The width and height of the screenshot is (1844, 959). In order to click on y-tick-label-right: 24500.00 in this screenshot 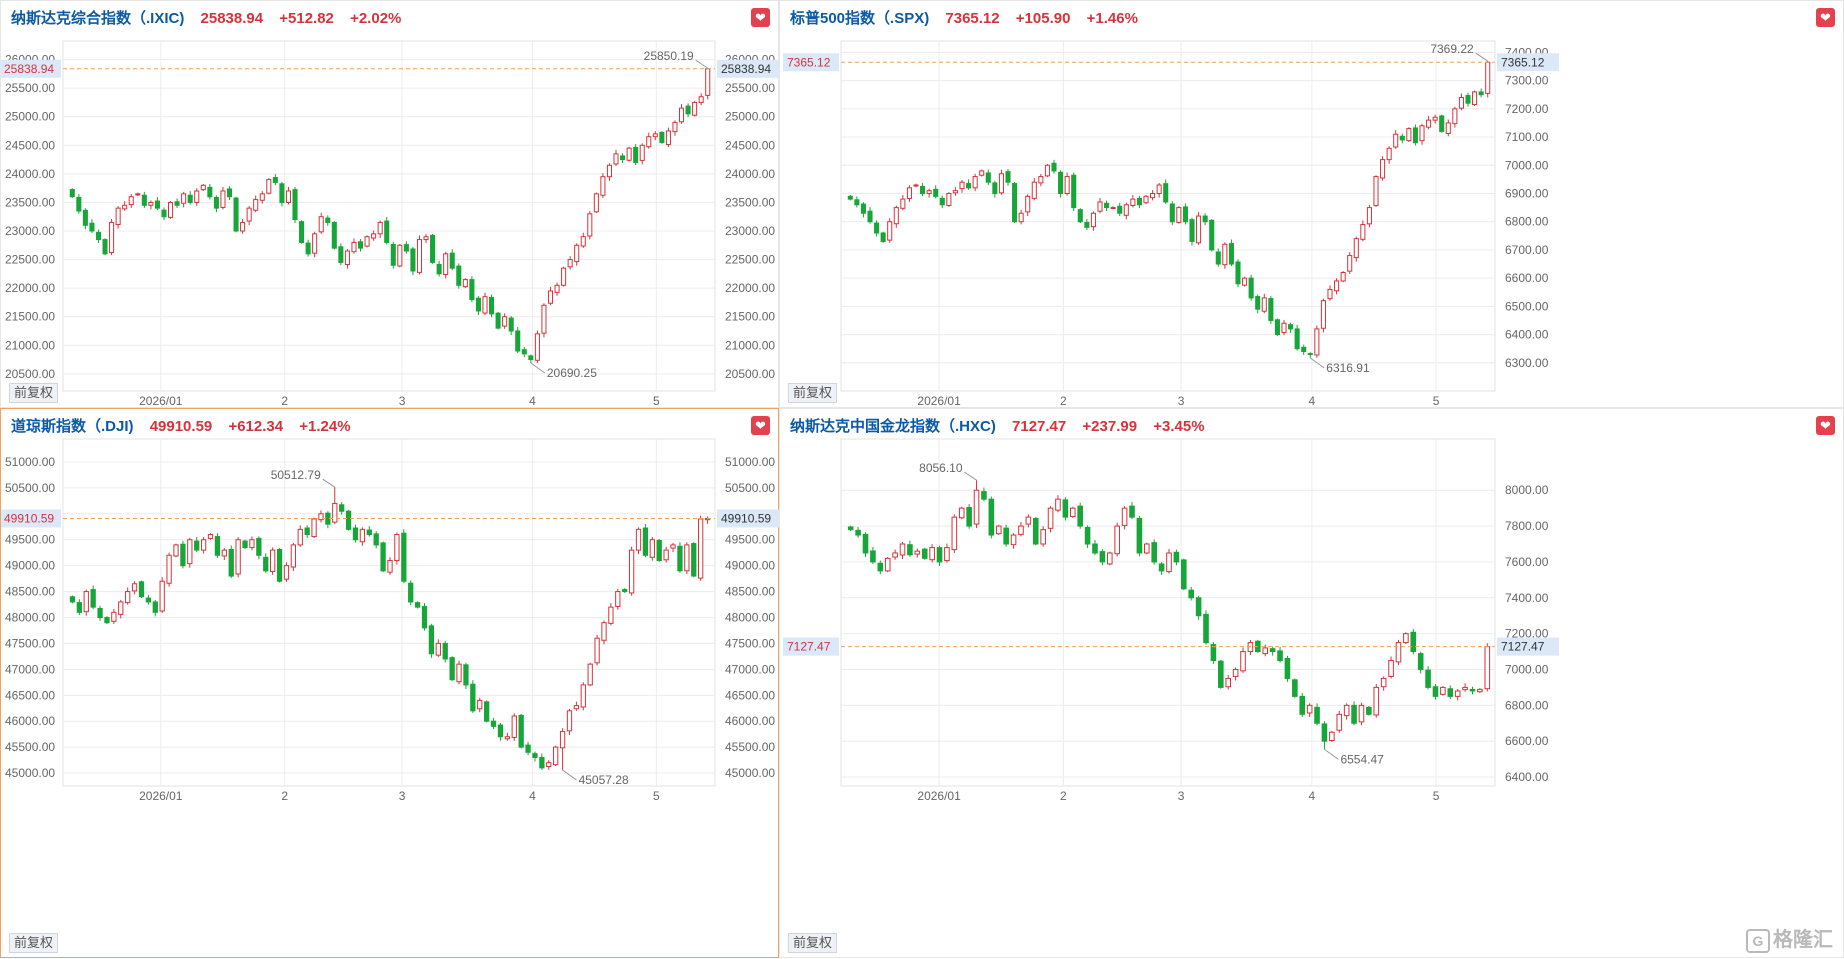, I will do `click(750, 145)`.